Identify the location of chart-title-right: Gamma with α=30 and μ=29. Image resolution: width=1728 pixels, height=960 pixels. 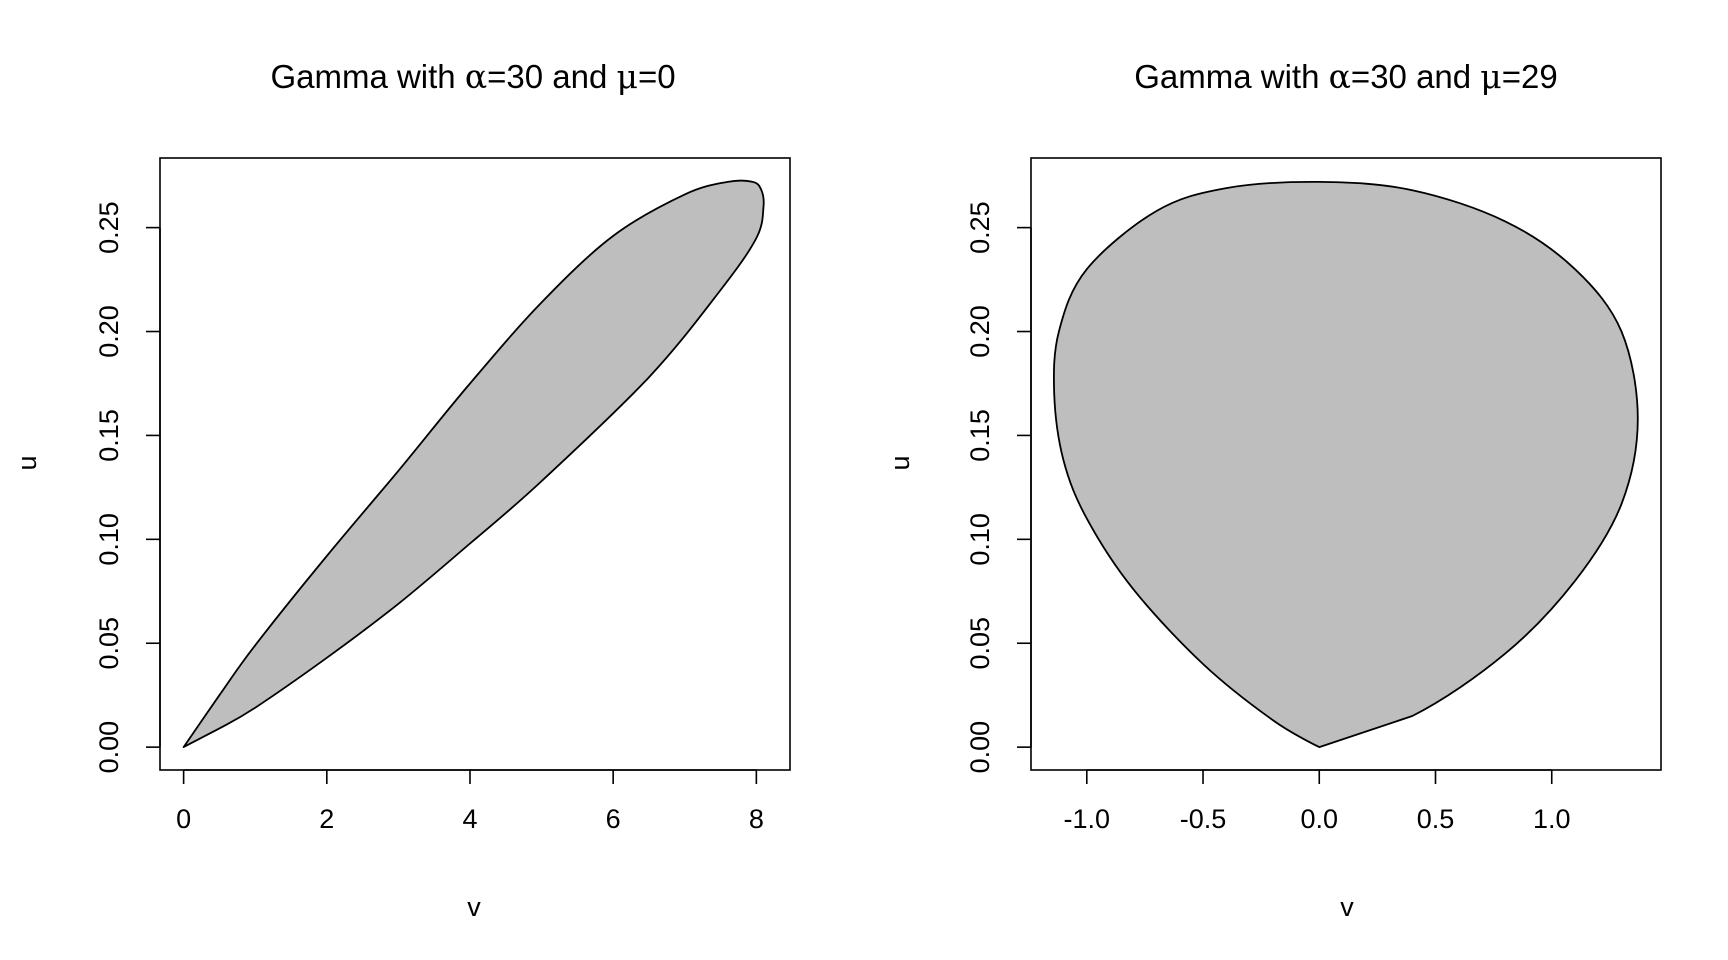
(1345, 76).